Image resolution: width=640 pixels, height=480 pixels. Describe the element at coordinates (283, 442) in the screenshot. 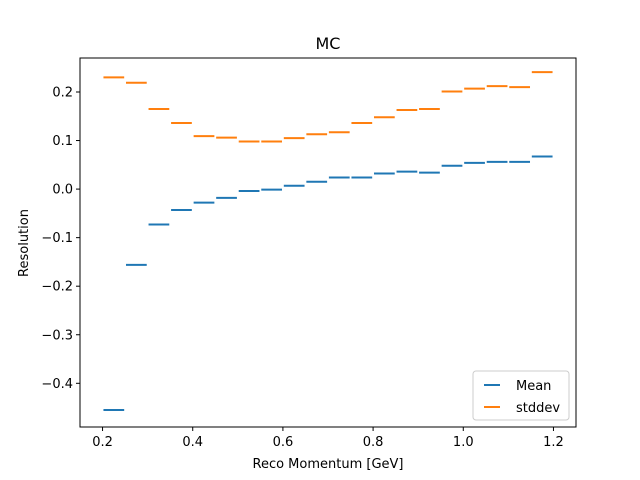

I see `x-tick-label: 0.6` at that location.